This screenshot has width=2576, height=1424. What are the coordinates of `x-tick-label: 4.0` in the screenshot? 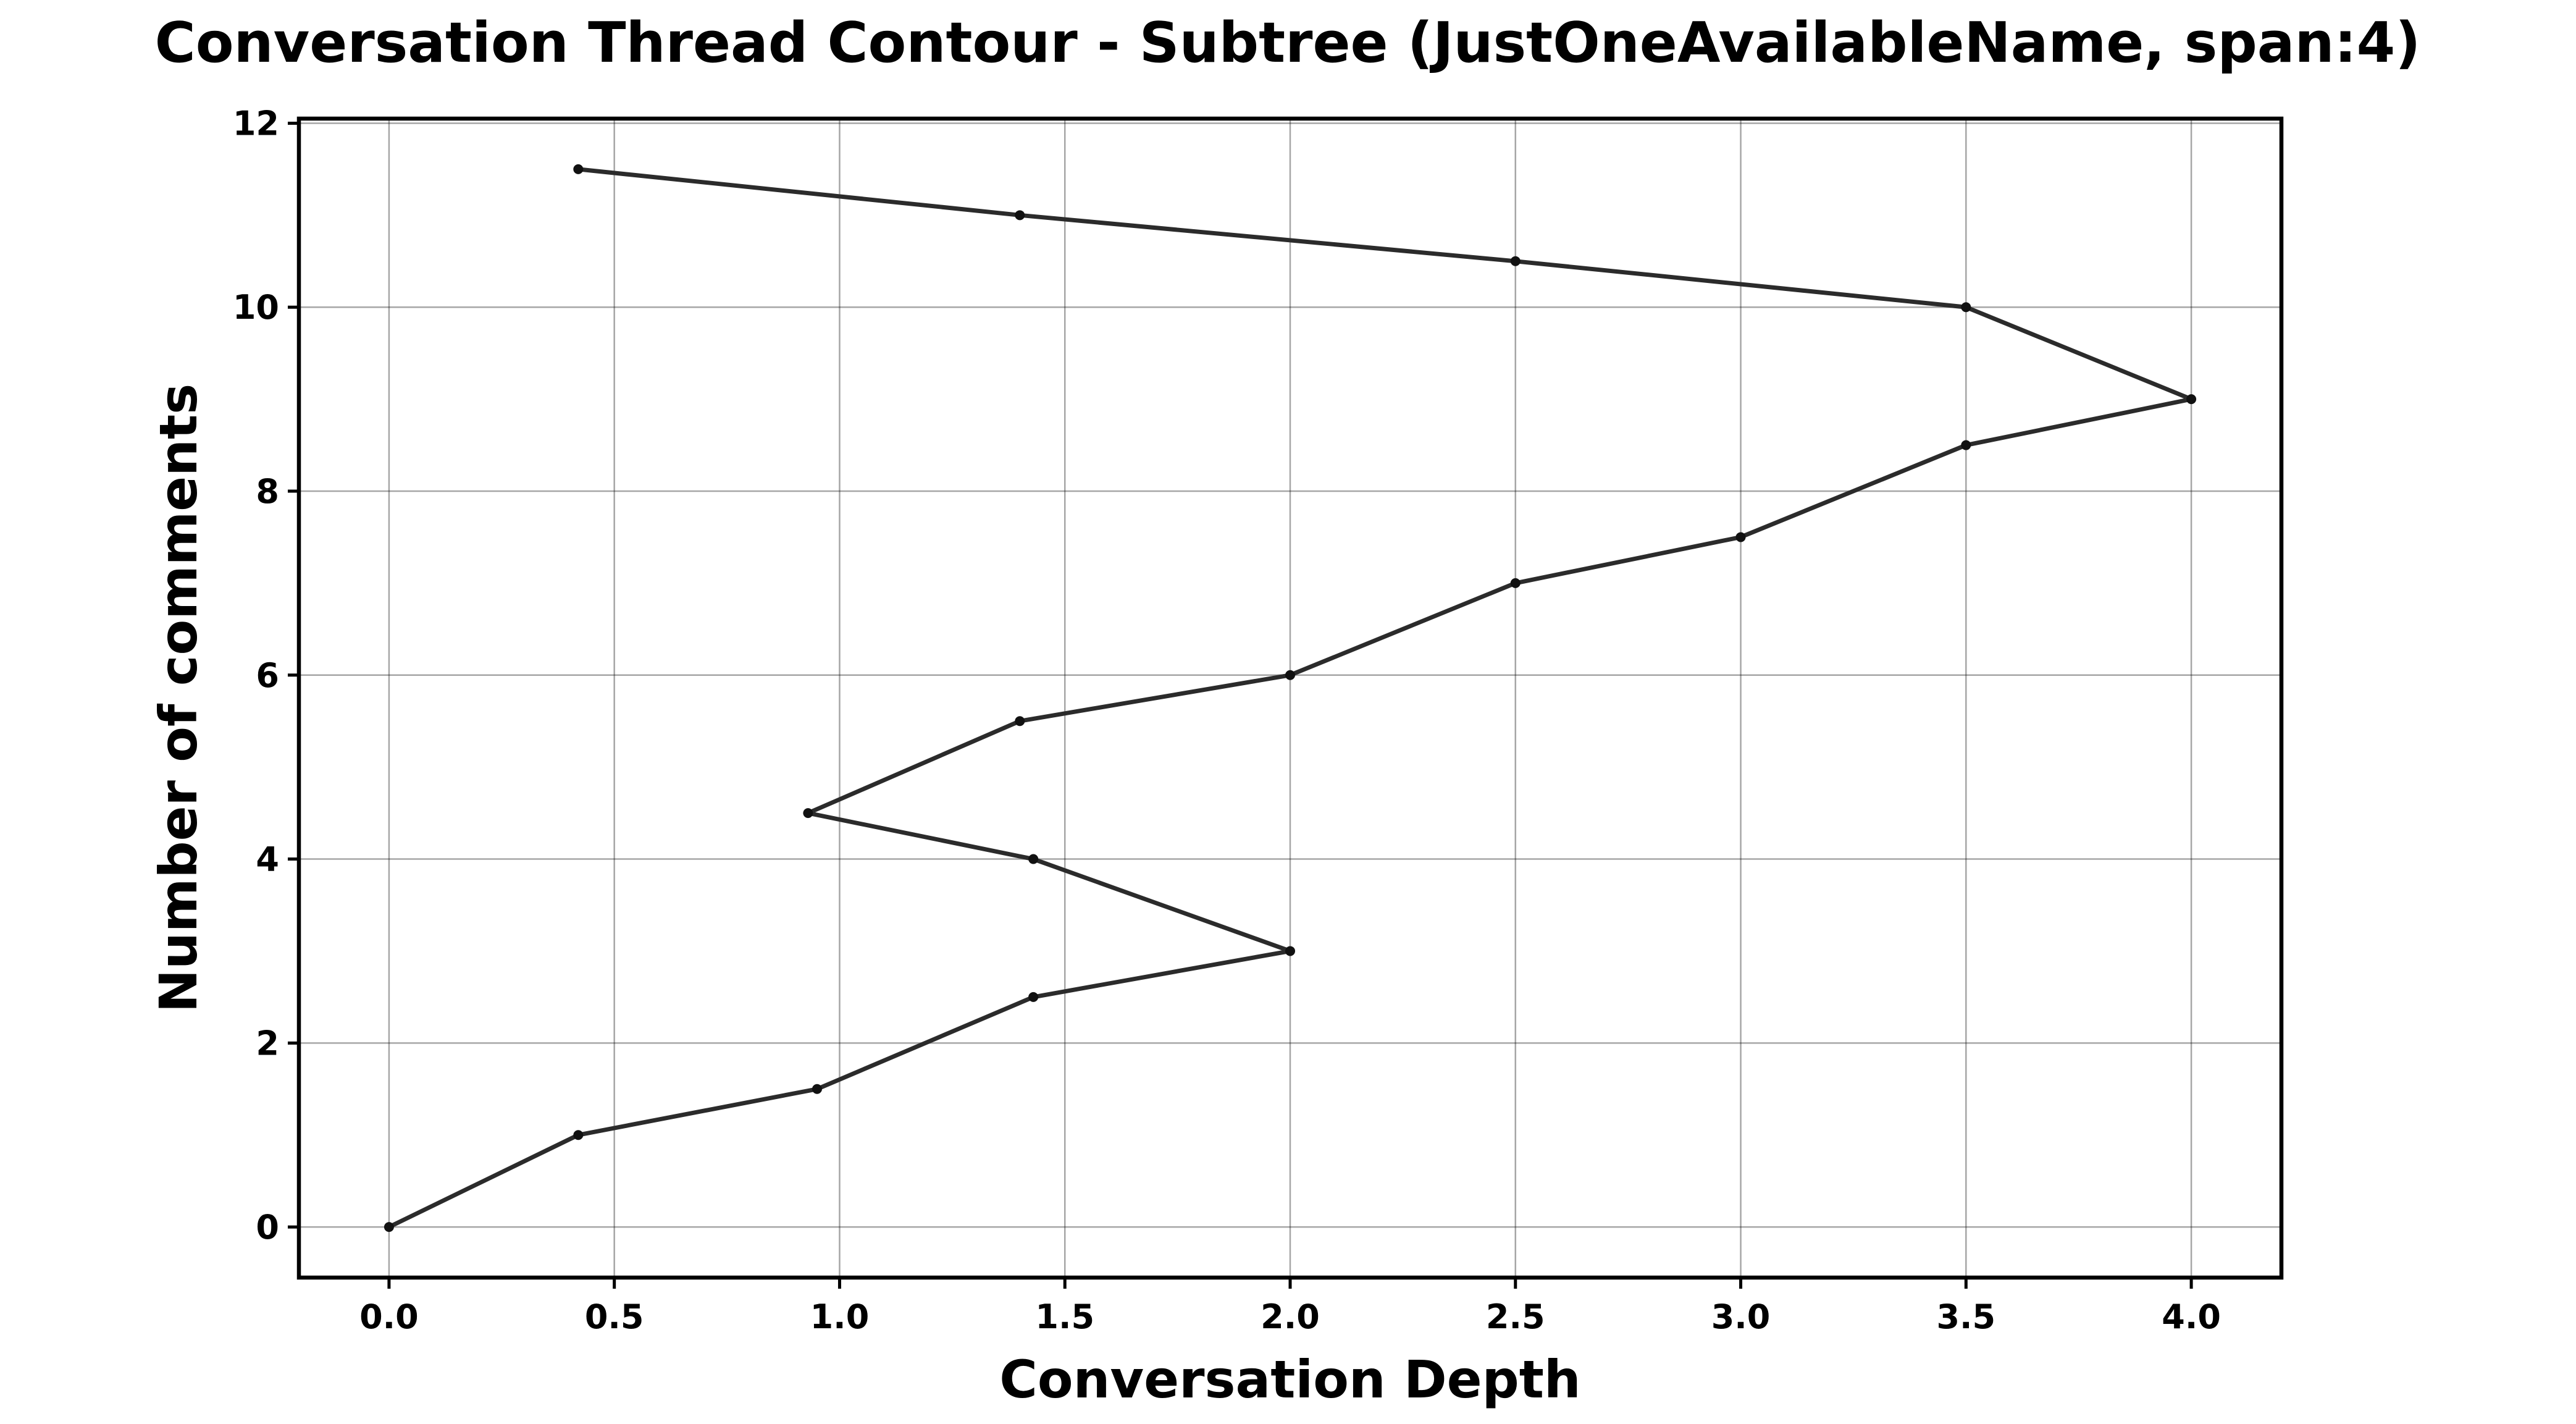 It's located at (2191, 1316).